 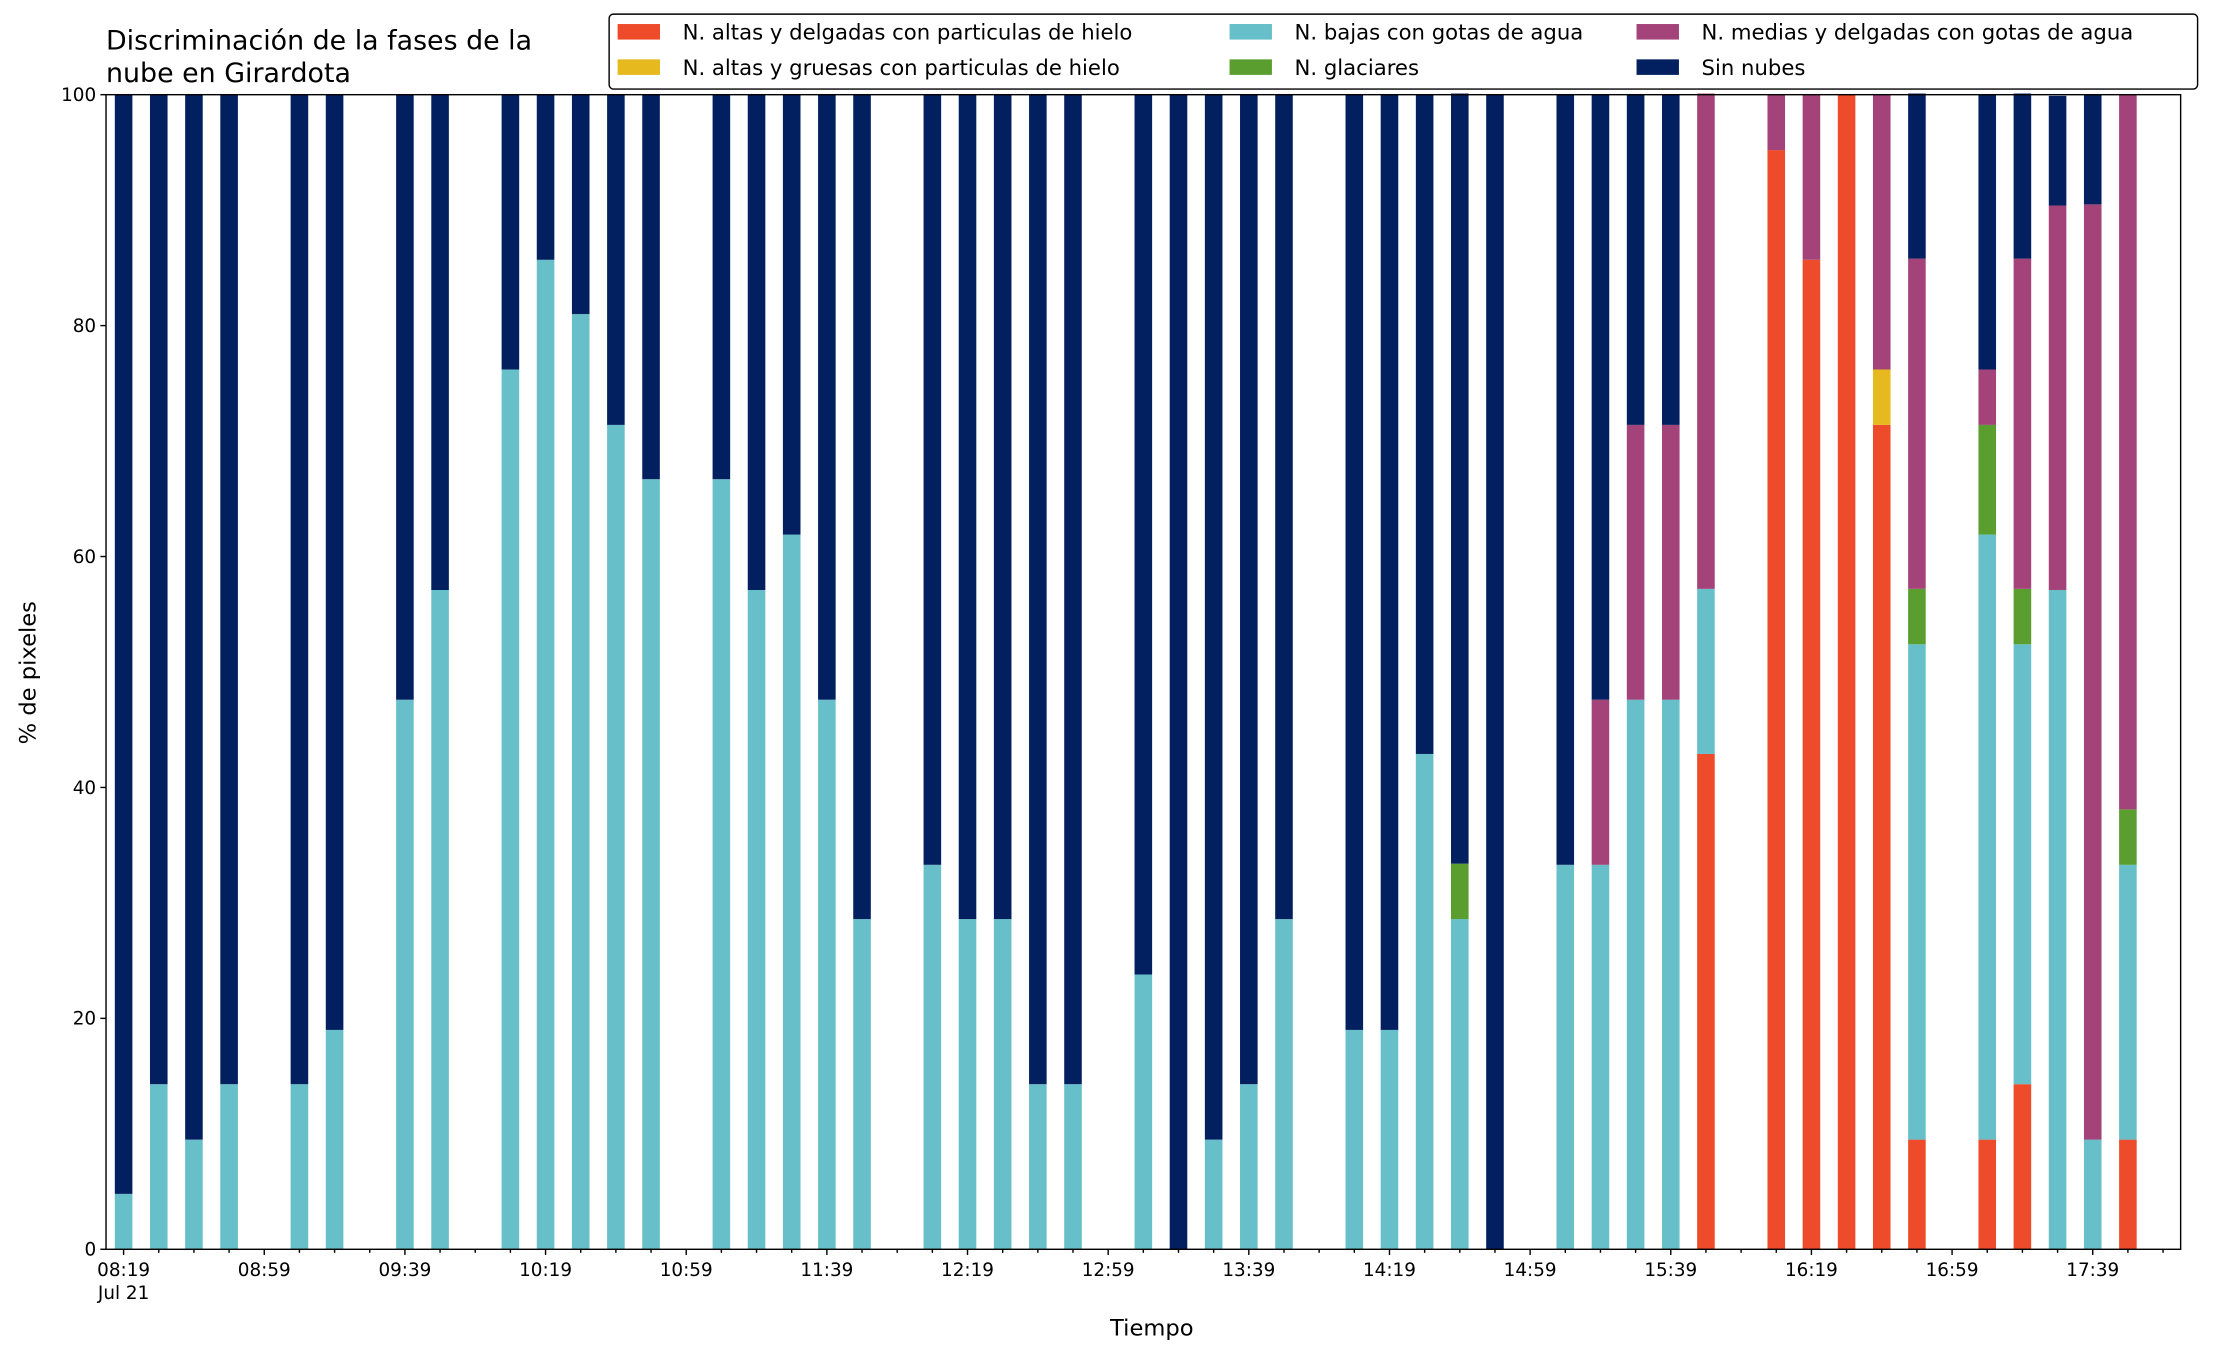 What do you see at coordinates (2092, 1270) in the screenshot?
I see `x-tick-label: 17:39` at bounding box center [2092, 1270].